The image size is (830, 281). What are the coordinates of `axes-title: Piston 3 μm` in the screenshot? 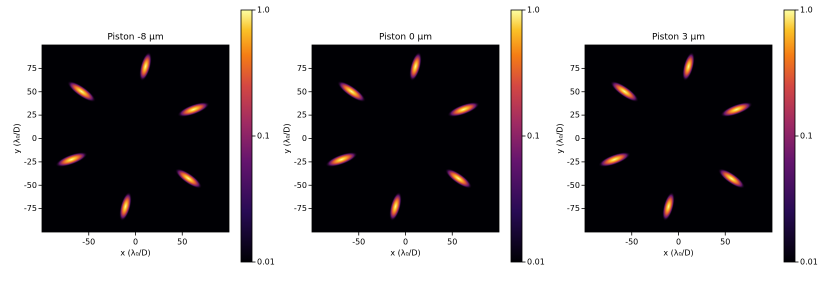 It's located at (678, 38).